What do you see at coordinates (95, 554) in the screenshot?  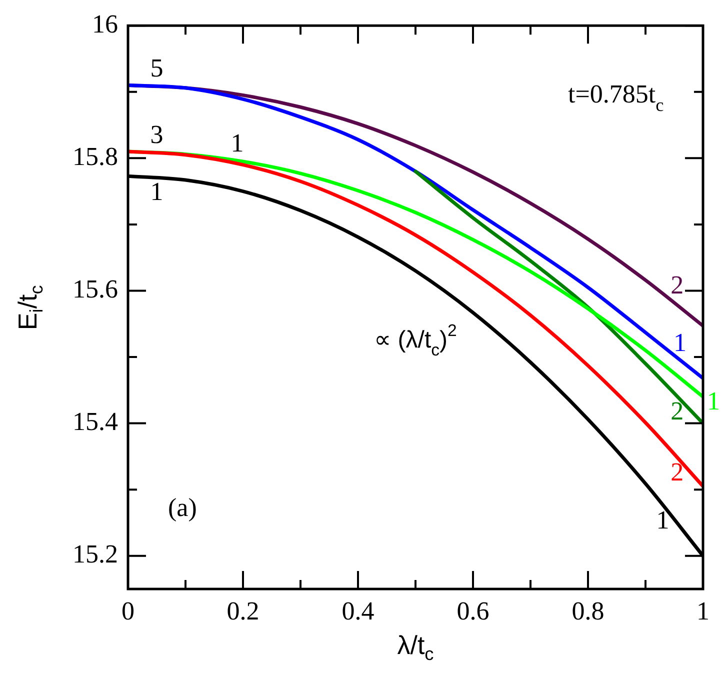 I see `y-tick-label: 15.2` at bounding box center [95, 554].